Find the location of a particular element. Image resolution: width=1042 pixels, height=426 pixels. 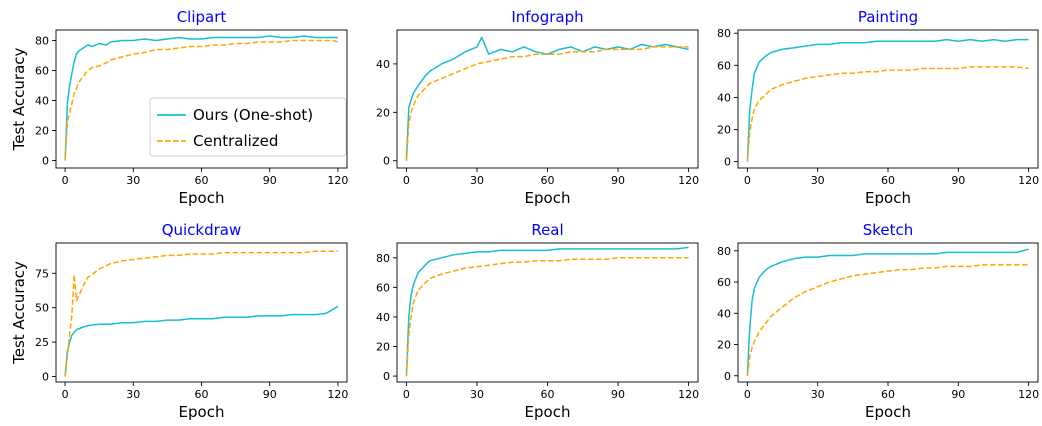

panel-infograph: 0 30 60 90 120 0 20 40 Infograph Epoch is located at coordinates (537, 107).